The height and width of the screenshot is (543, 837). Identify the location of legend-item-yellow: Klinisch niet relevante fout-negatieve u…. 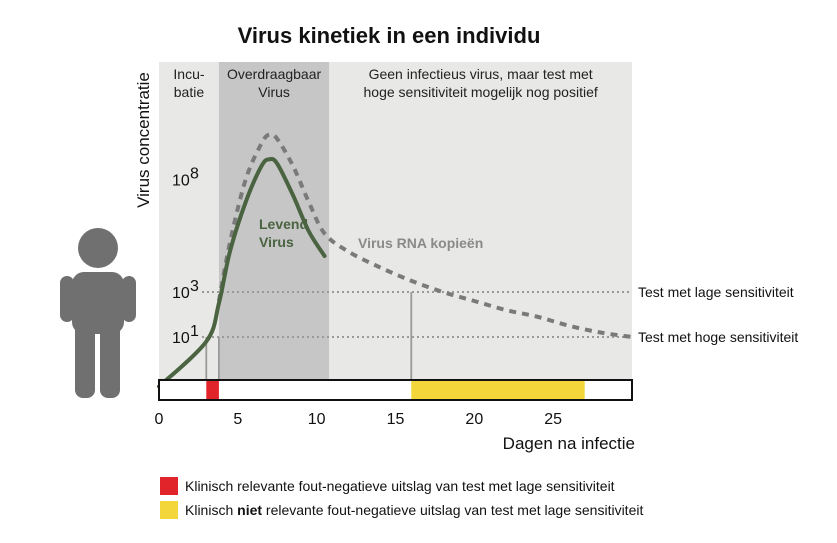
(401, 510).